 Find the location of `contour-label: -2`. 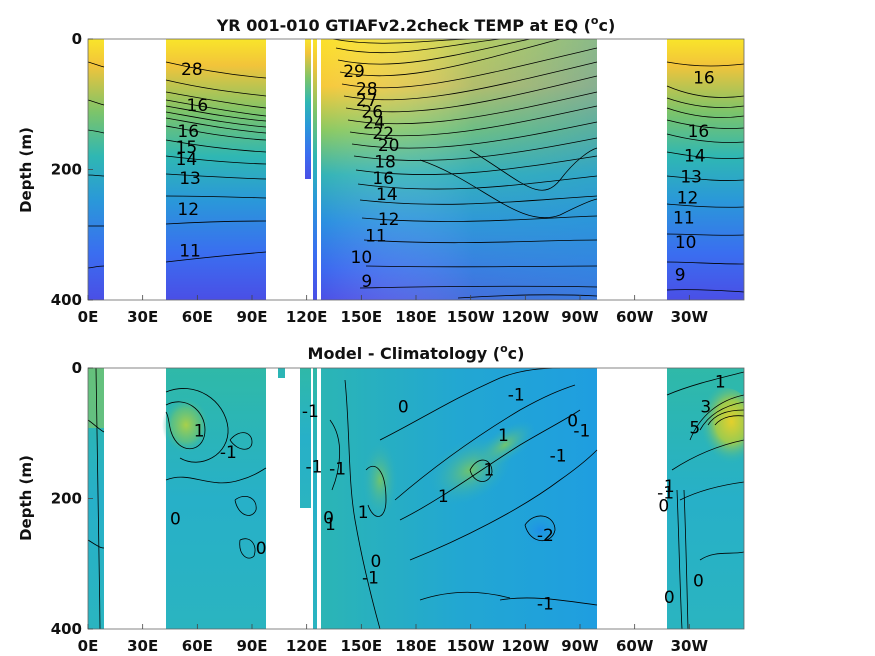

contour-label: -2 is located at coordinates (545, 536).